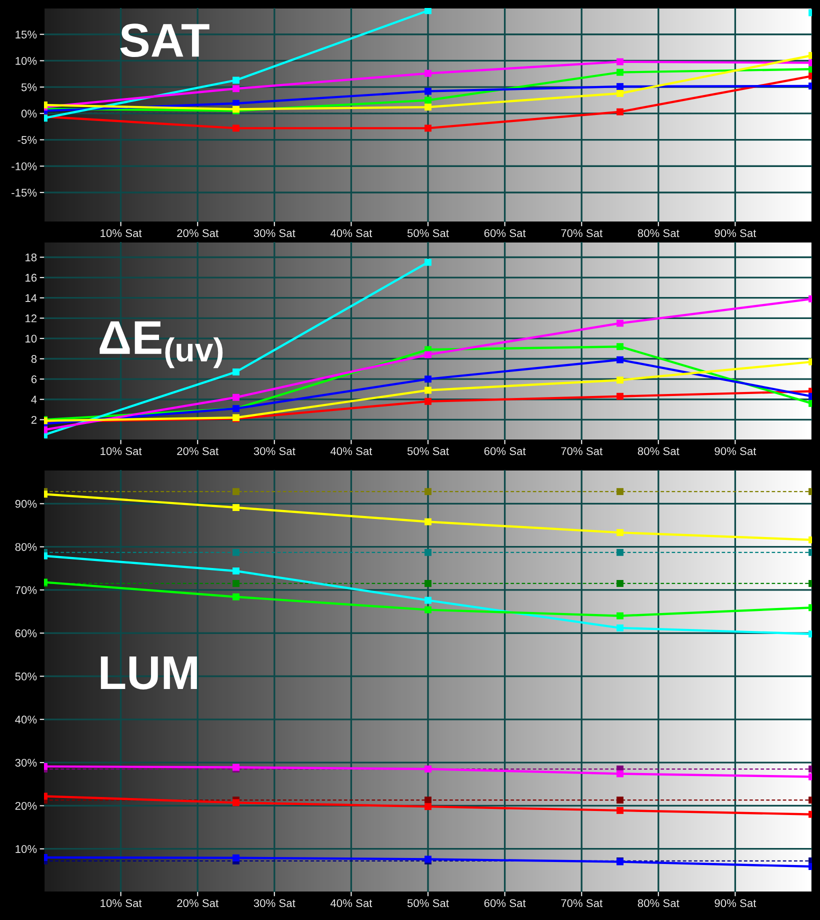  Describe the element at coordinates (26, 547) in the screenshot. I see `y-tick-label: 80%` at that location.